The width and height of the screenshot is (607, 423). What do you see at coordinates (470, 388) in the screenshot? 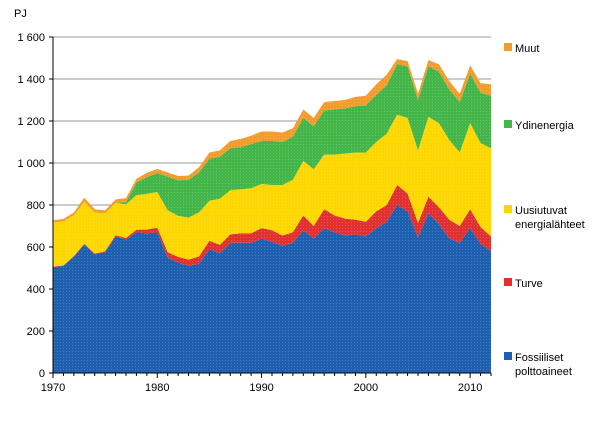
I see `x-tick-label: 2010` at bounding box center [470, 388].